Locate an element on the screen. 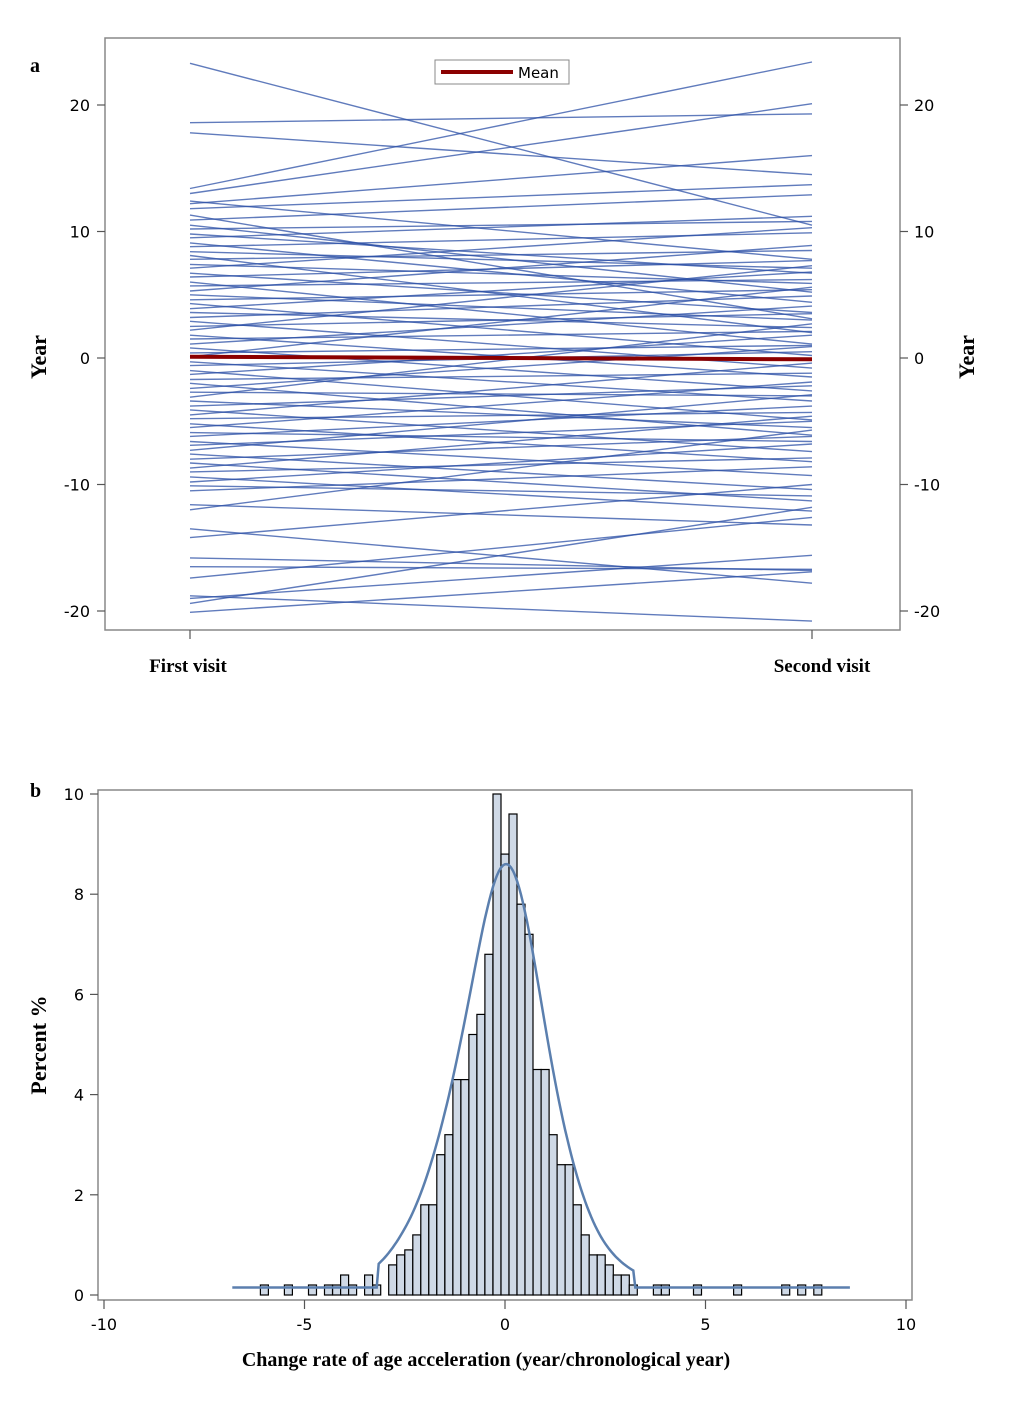 The image size is (1020, 1418). y-tick-label-left: 10 is located at coordinates (80, 232).